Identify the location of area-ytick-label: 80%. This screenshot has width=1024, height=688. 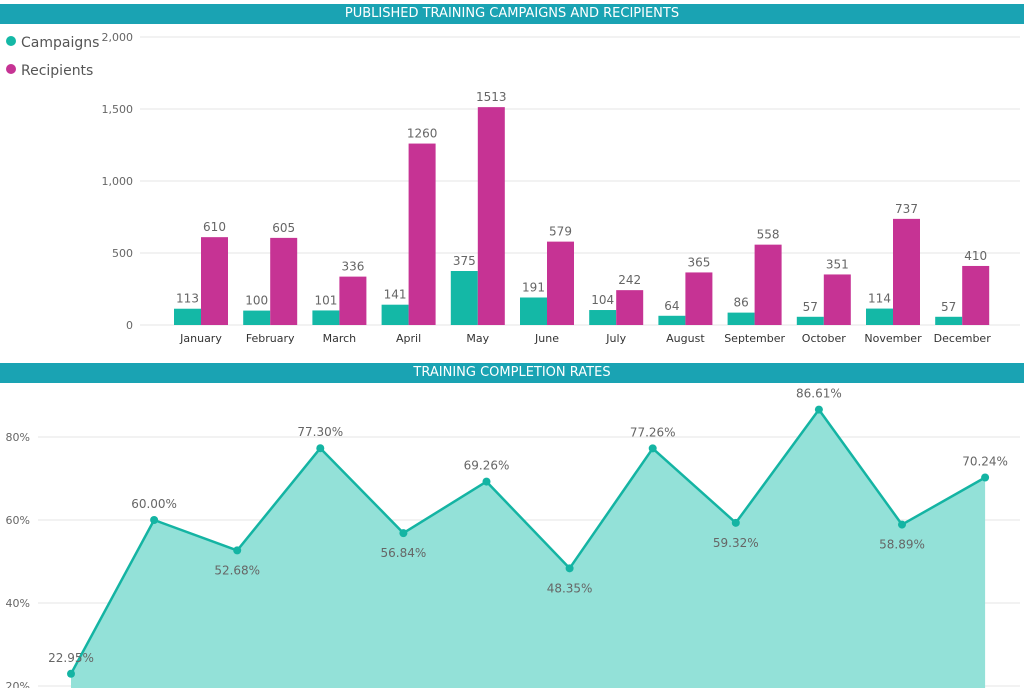
(18, 437).